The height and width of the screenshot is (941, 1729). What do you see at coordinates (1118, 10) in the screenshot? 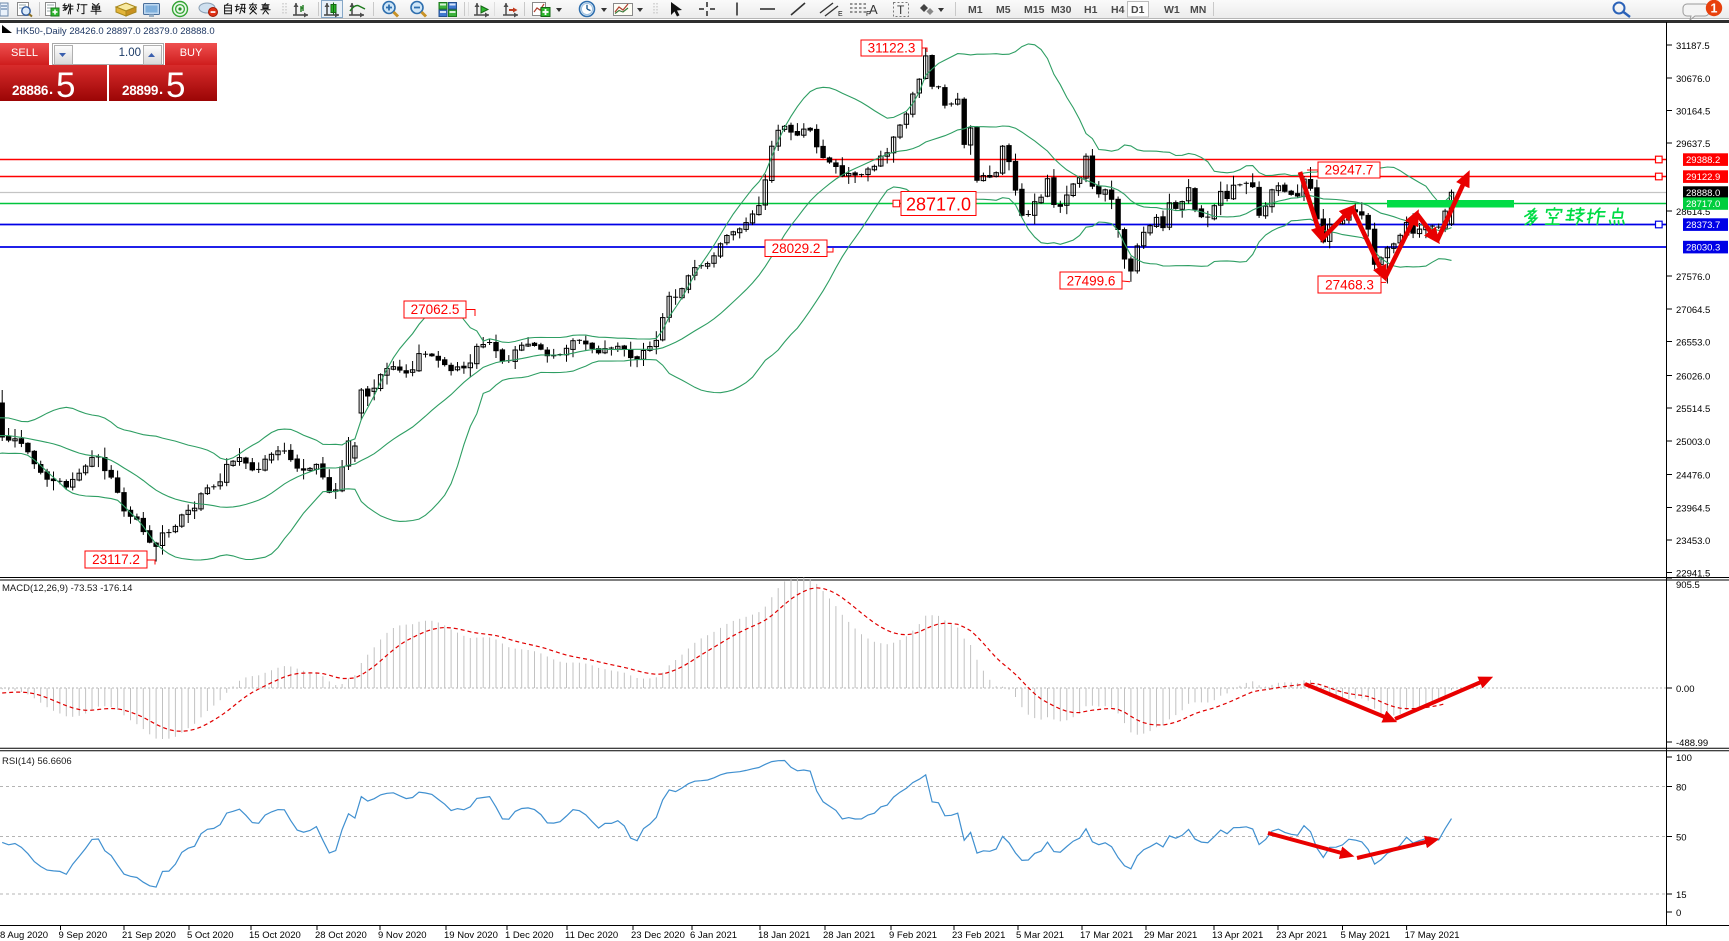
I see `svg-text: H4` at bounding box center [1118, 10].